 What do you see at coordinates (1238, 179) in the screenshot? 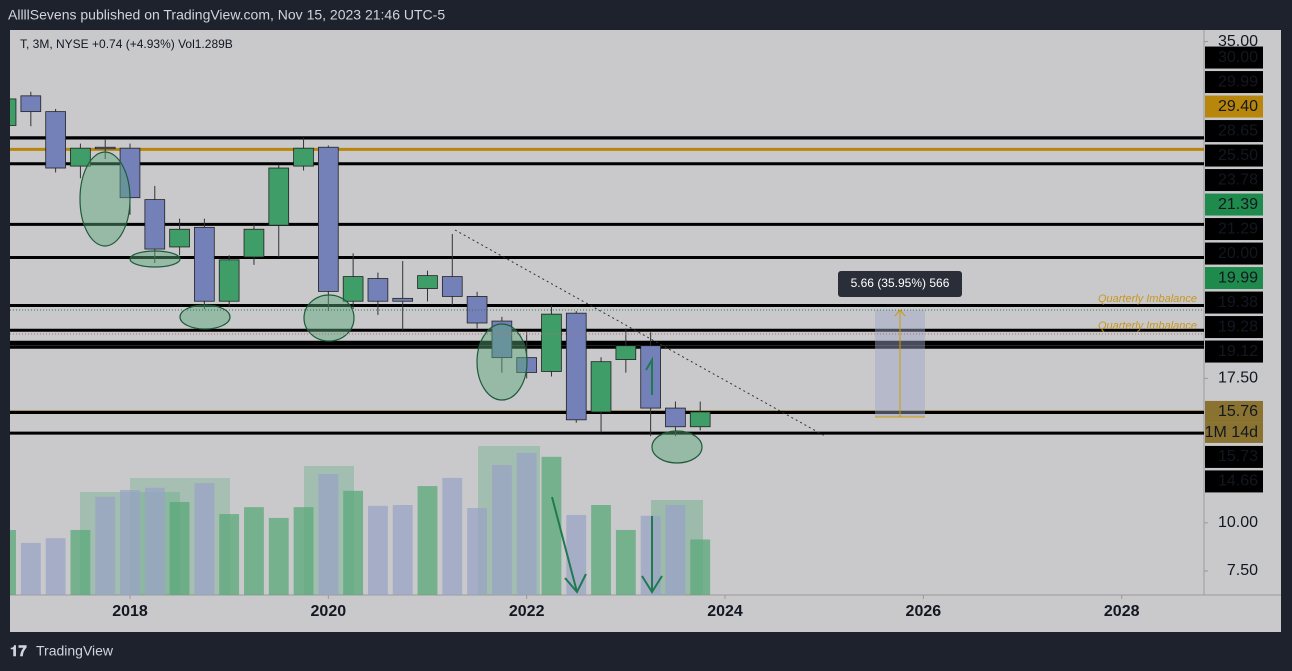
I see `price-label: 23.78` at bounding box center [1238, 179].